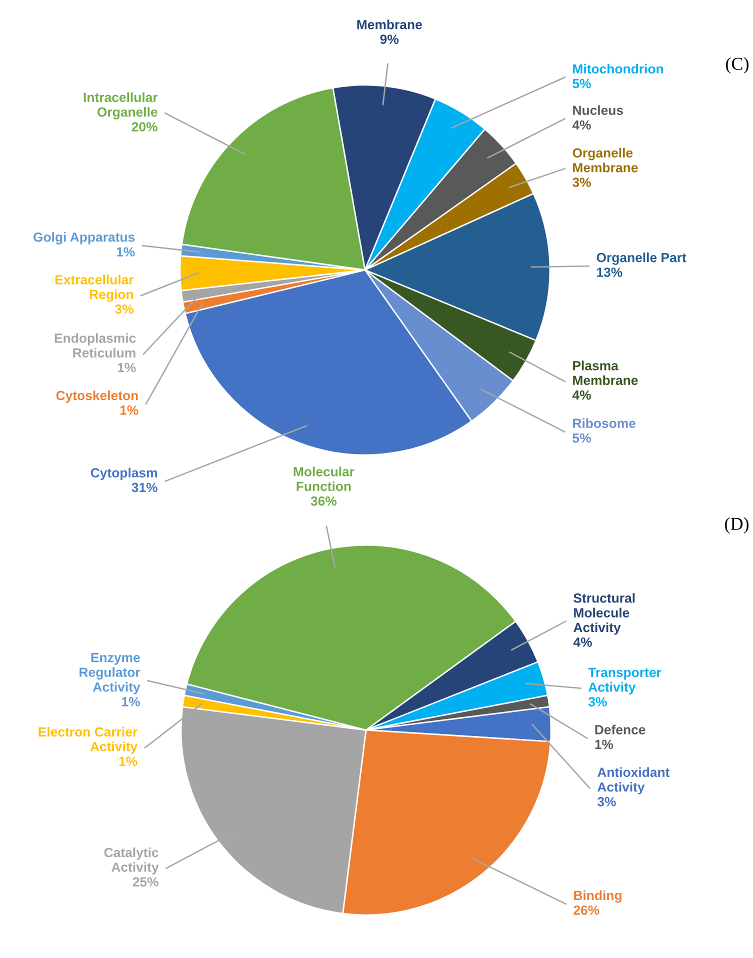  I want to click on data-label: 20%, so click(145, 127).